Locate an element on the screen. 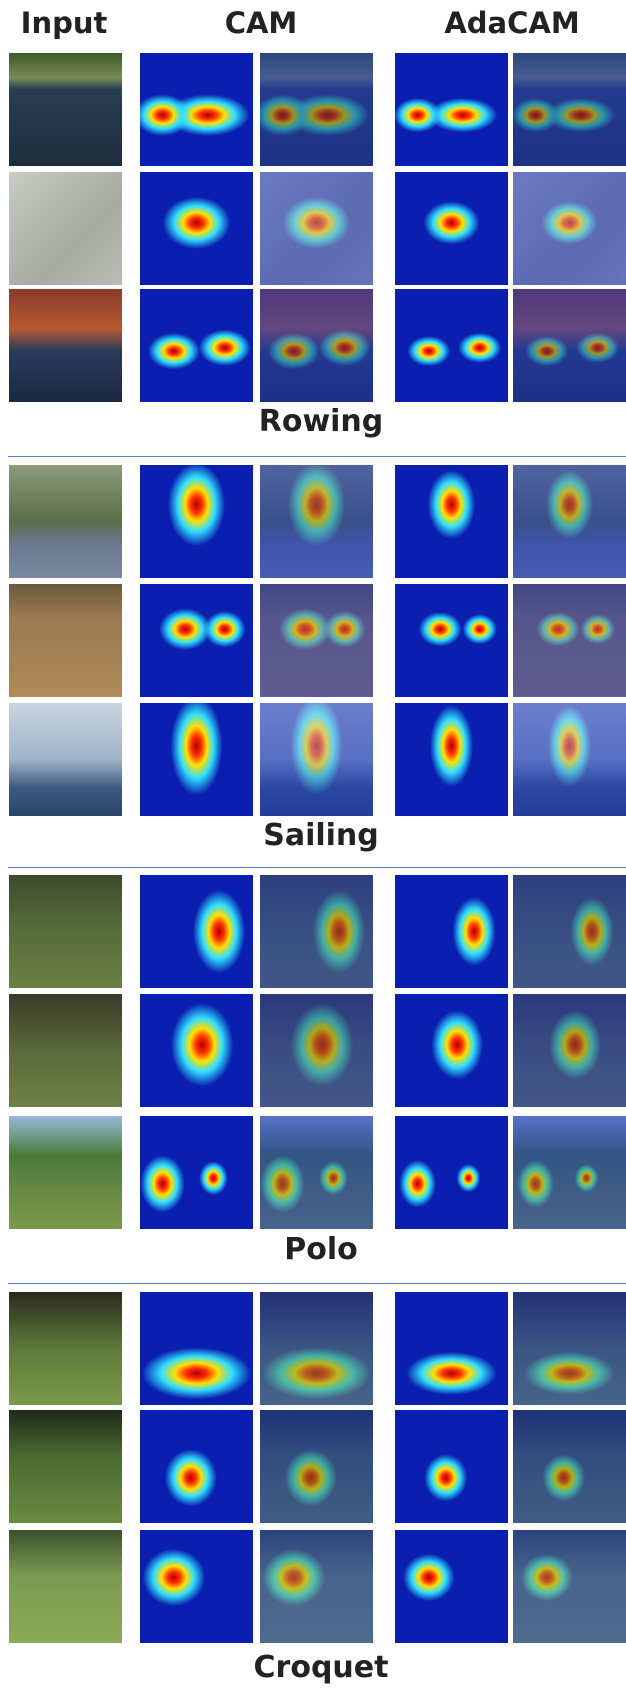  column-header: AdaCAM is located at coordinates (512, 23).